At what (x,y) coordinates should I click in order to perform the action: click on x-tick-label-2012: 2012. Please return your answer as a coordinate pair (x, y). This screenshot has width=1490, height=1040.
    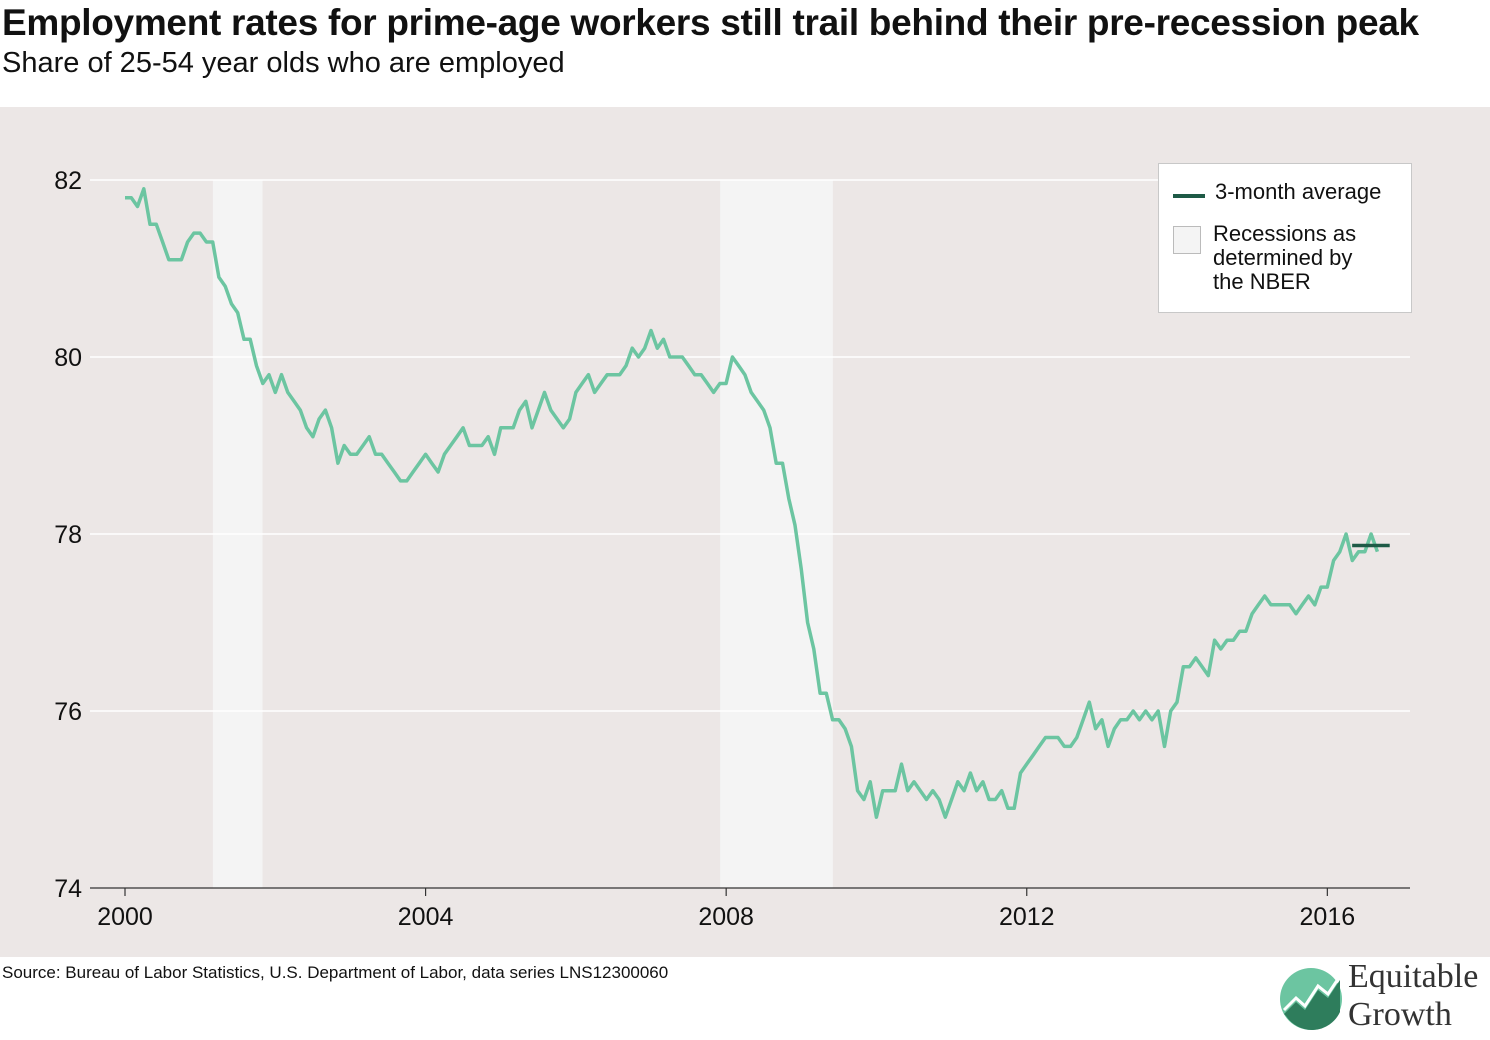
    Looking at the image, I should click on (1027, 917).